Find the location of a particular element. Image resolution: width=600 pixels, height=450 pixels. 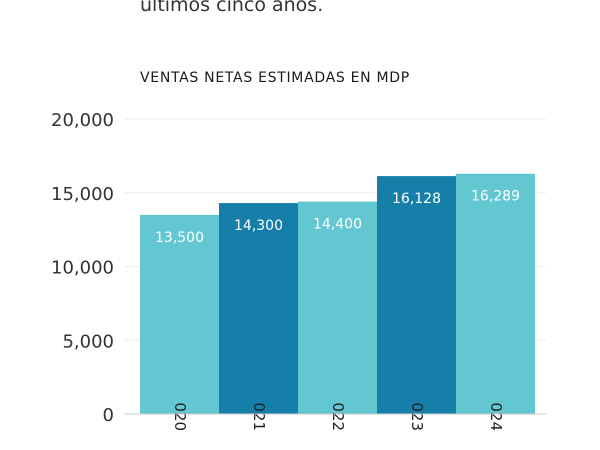

chart-title: VENTAS NETAS ESTIMADAS EN MDP is located at coordinates (275, 78).